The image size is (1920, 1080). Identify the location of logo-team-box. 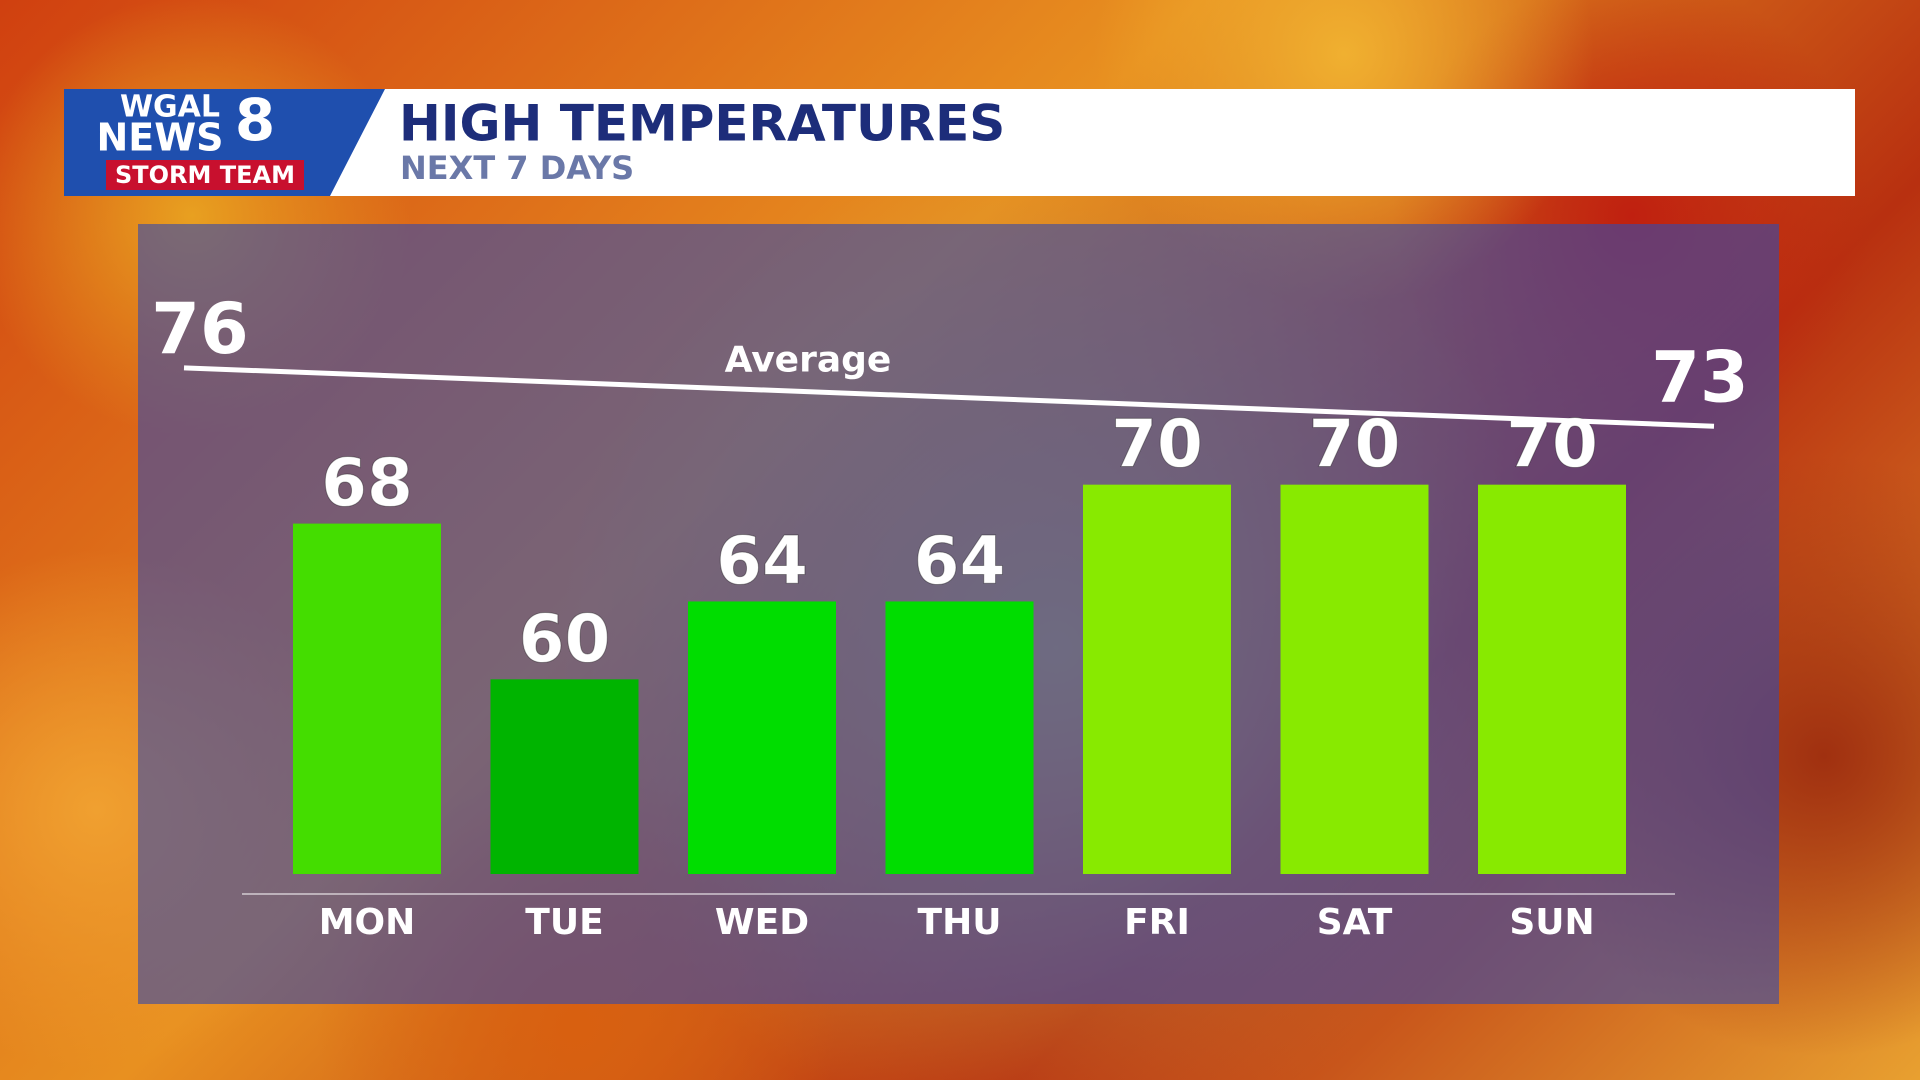
(205, 175).